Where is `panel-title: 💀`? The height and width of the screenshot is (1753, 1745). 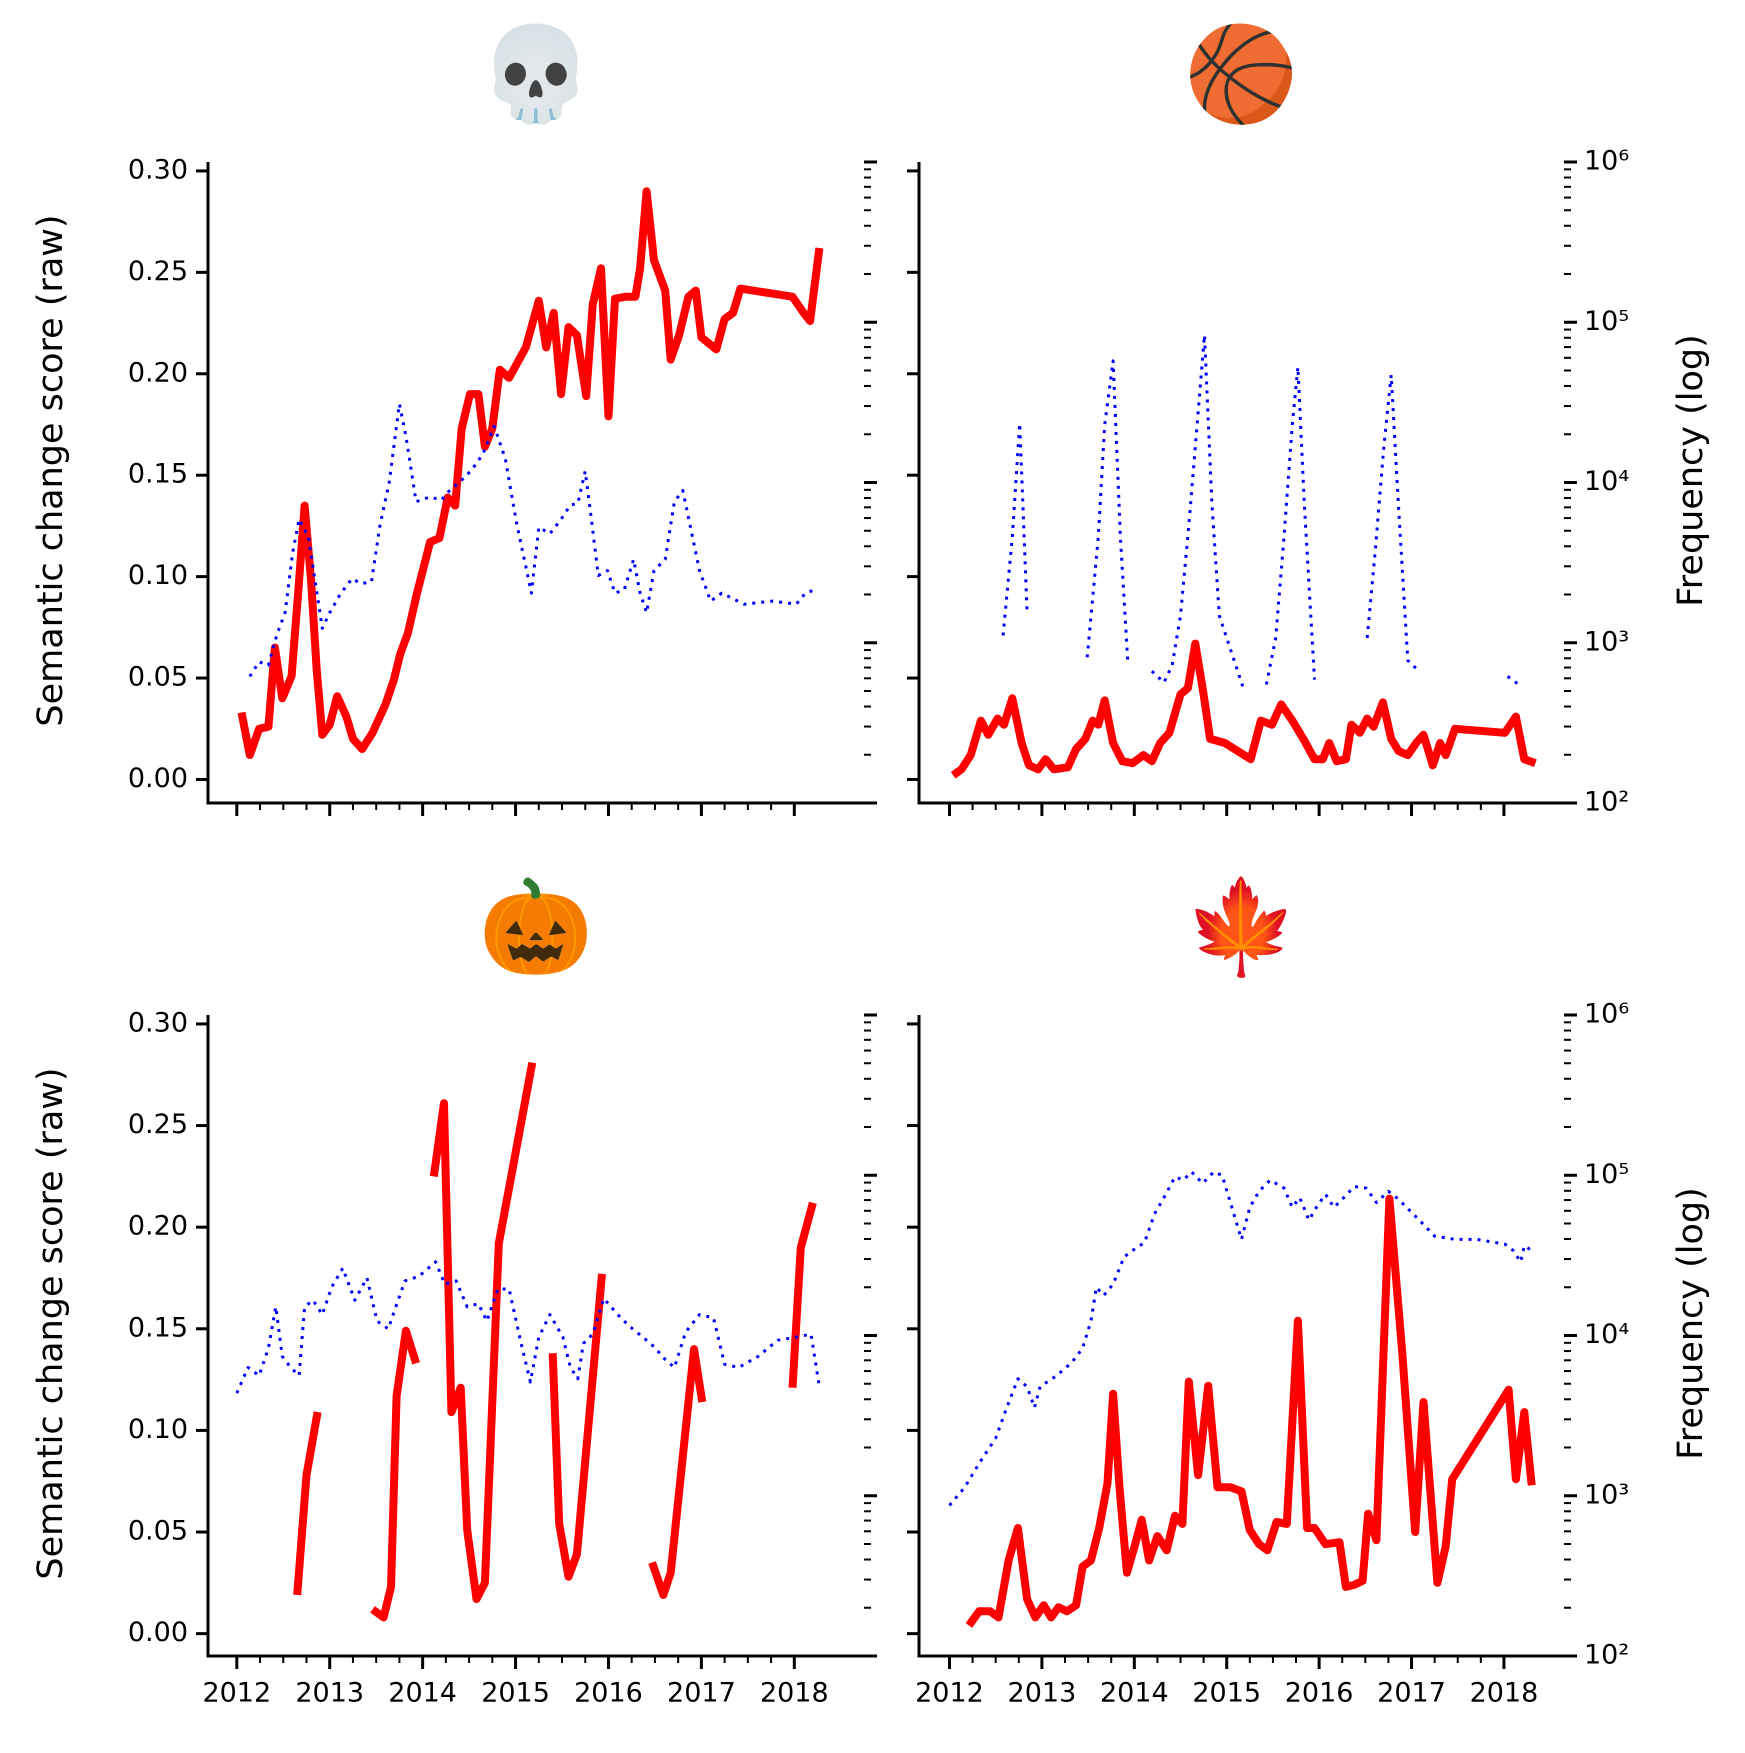 panel-title: 💀 is located at coordinates (536, 73).